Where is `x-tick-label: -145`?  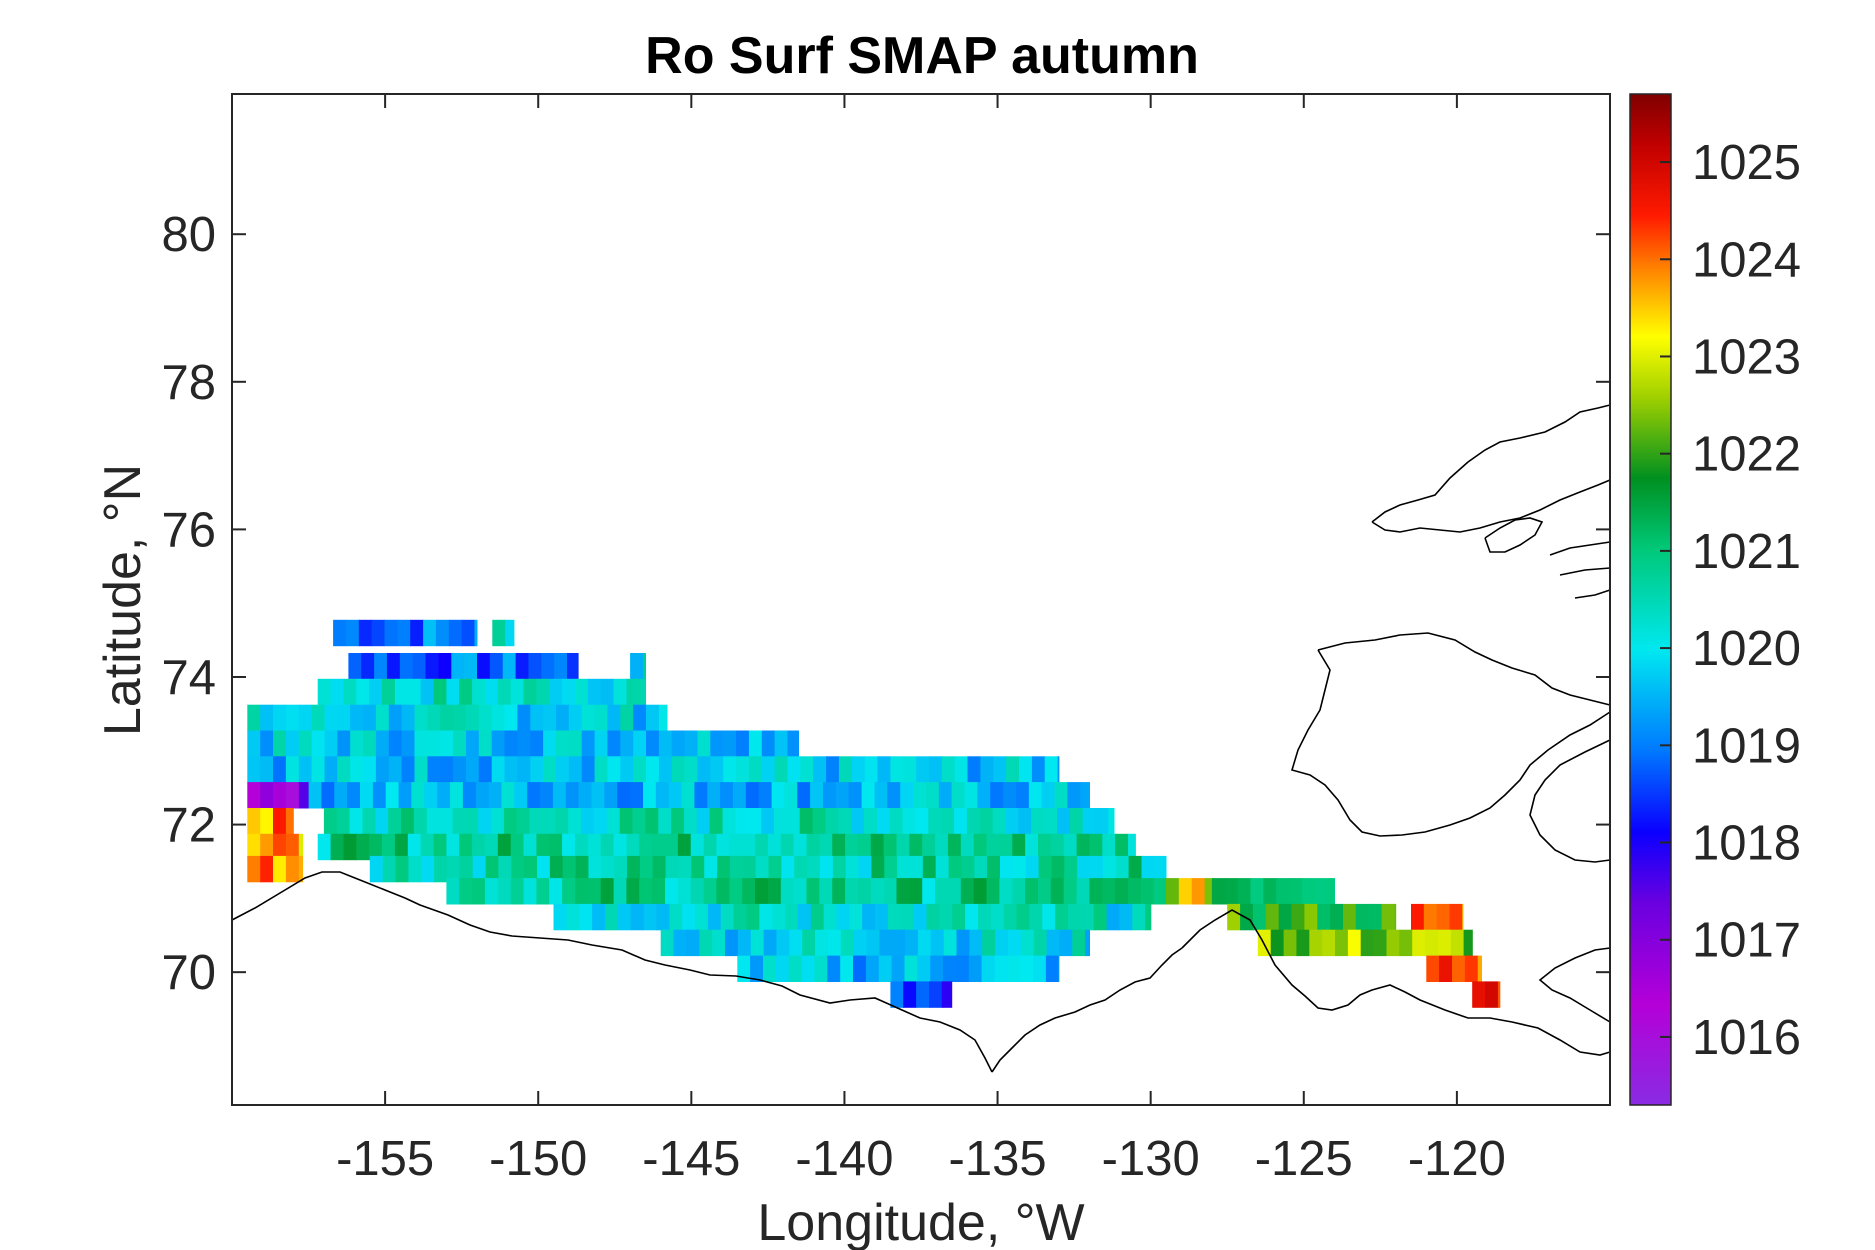 x-tick-label: -145 is located at coordinates (691, 1159).